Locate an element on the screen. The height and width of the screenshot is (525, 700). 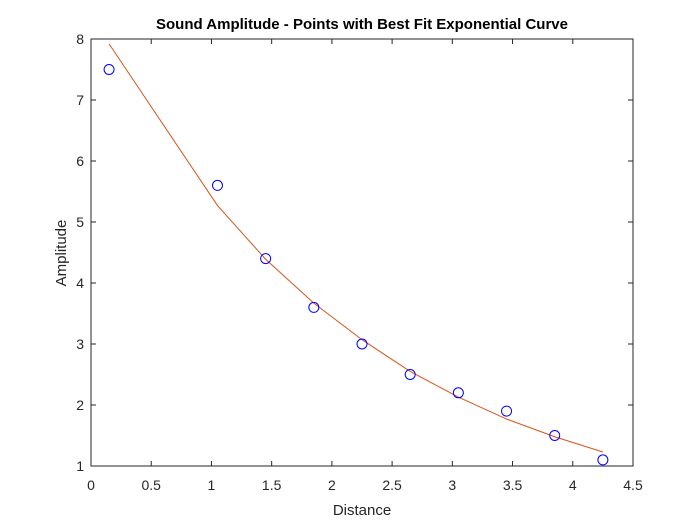
x-axis-label: Distance is located at coordinates (362, 510).